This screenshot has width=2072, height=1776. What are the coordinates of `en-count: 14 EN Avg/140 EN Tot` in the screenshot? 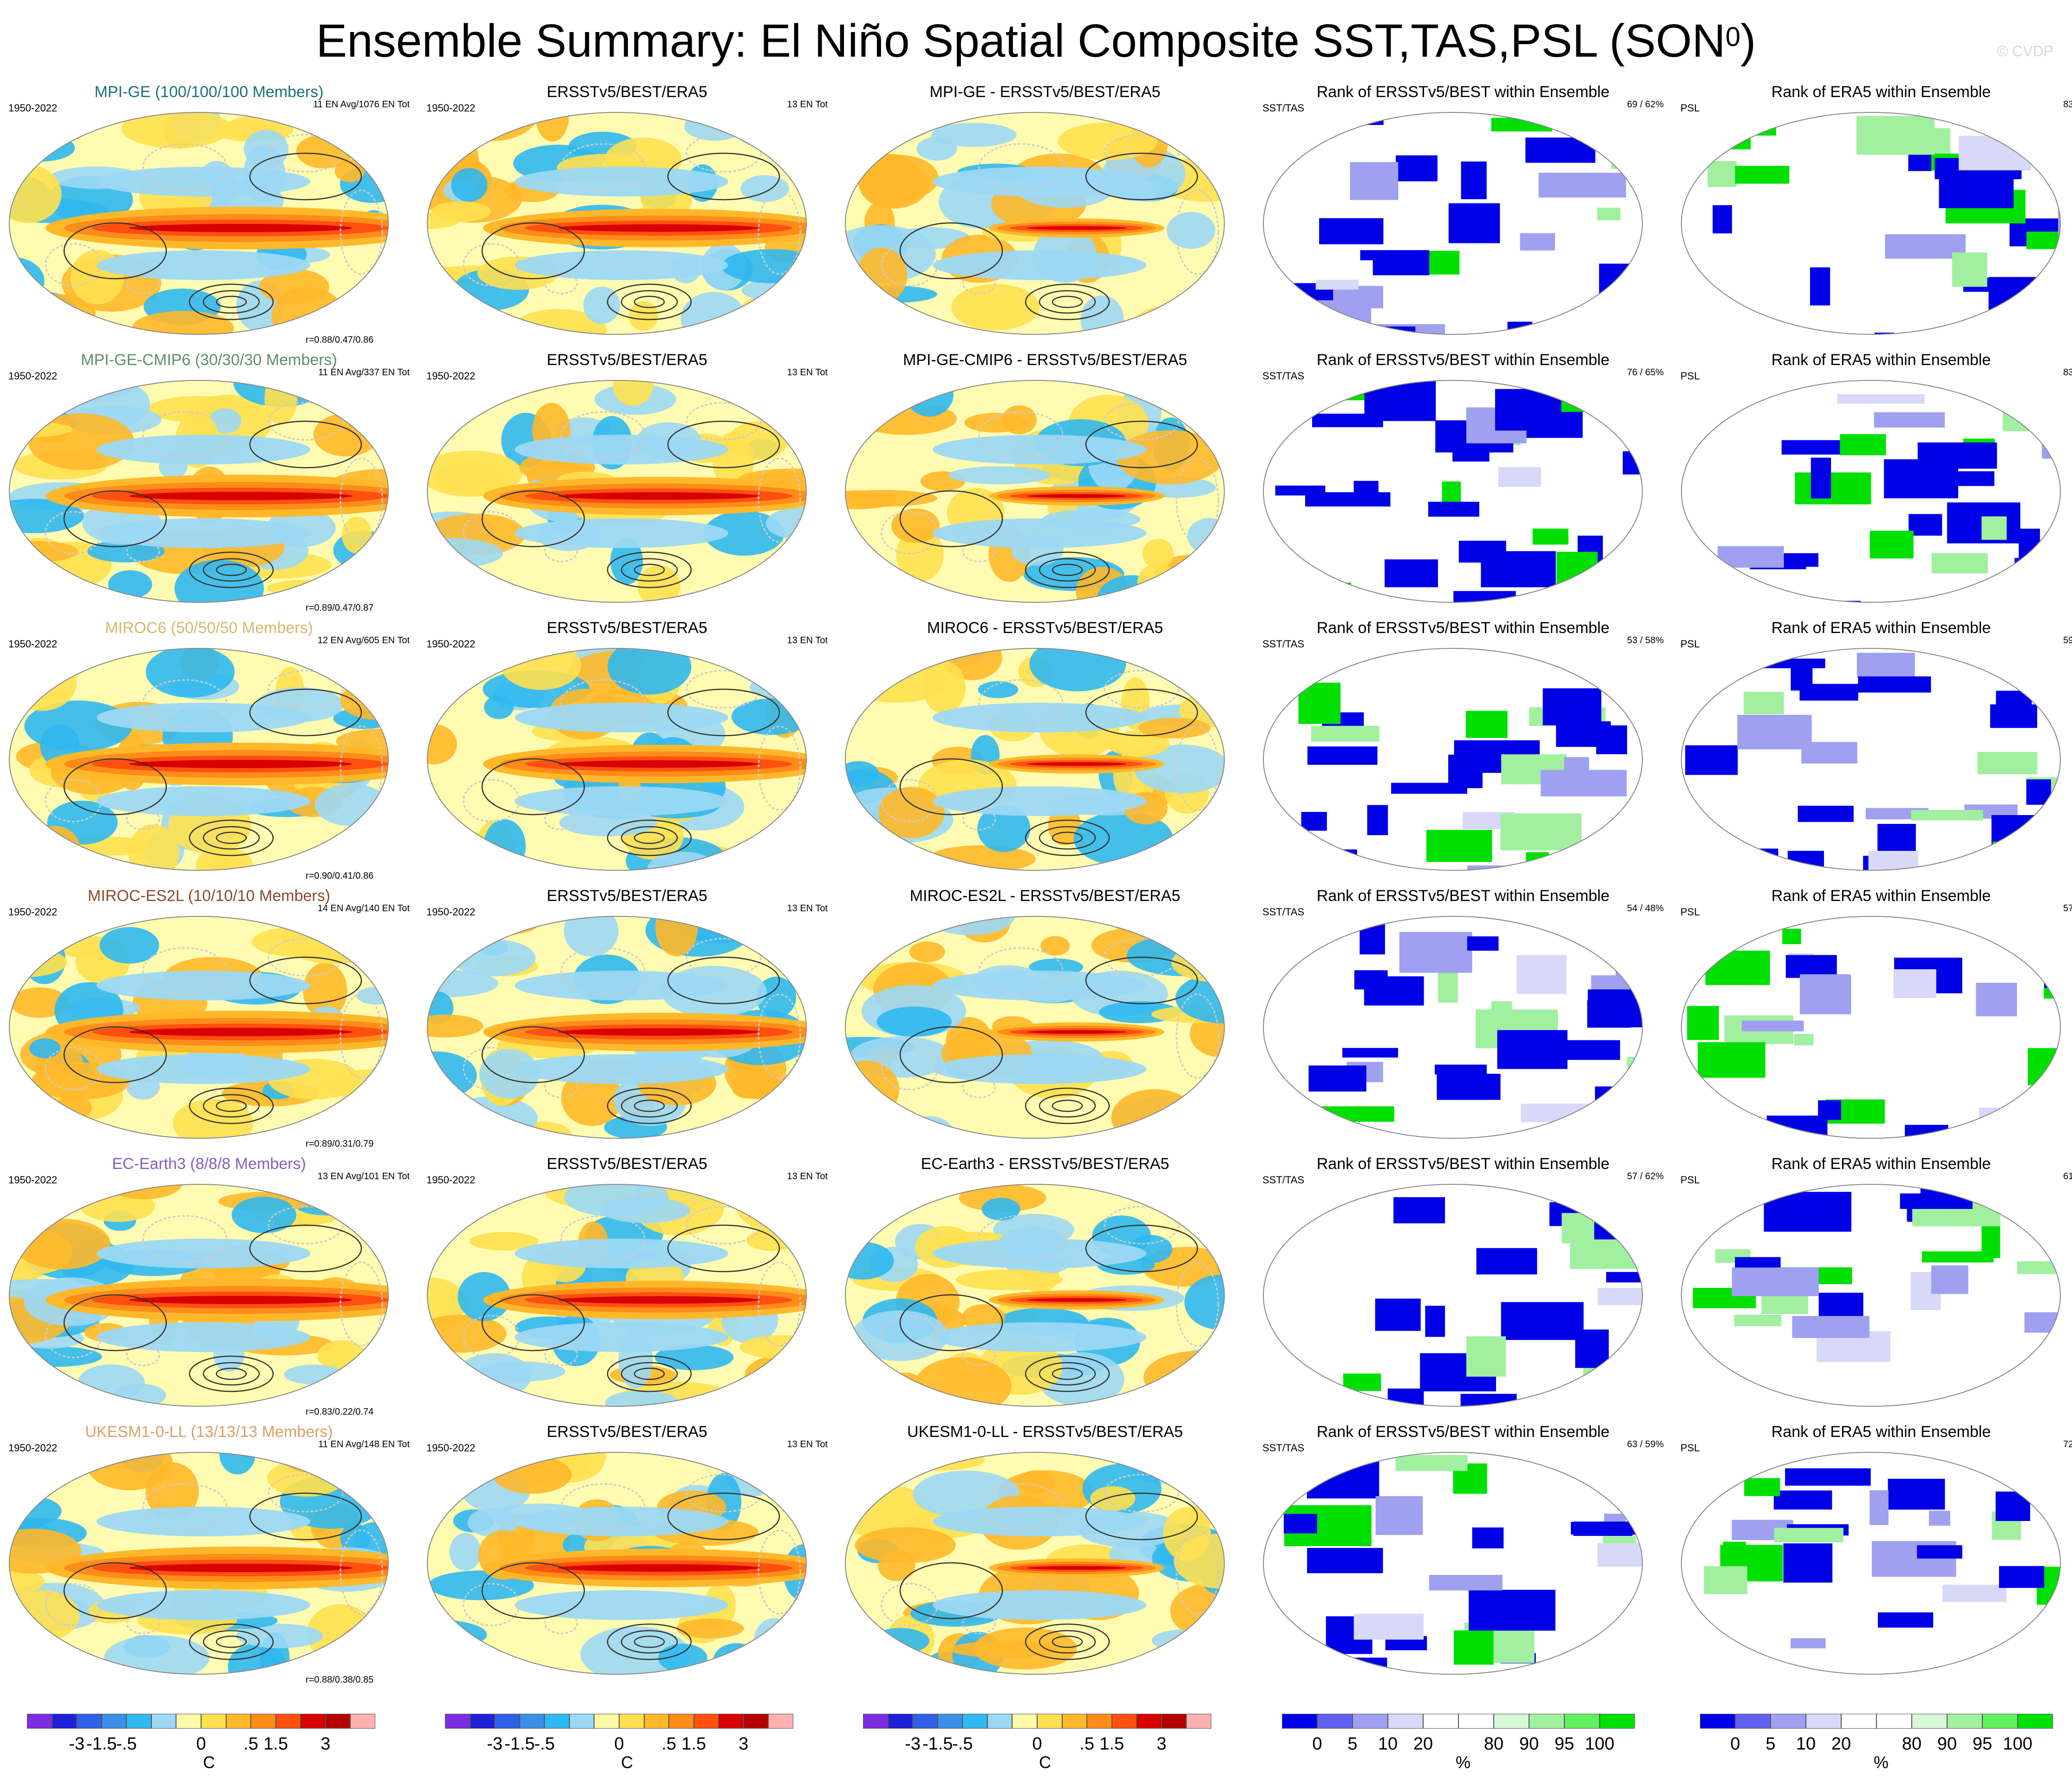 It's located at (363, 909).